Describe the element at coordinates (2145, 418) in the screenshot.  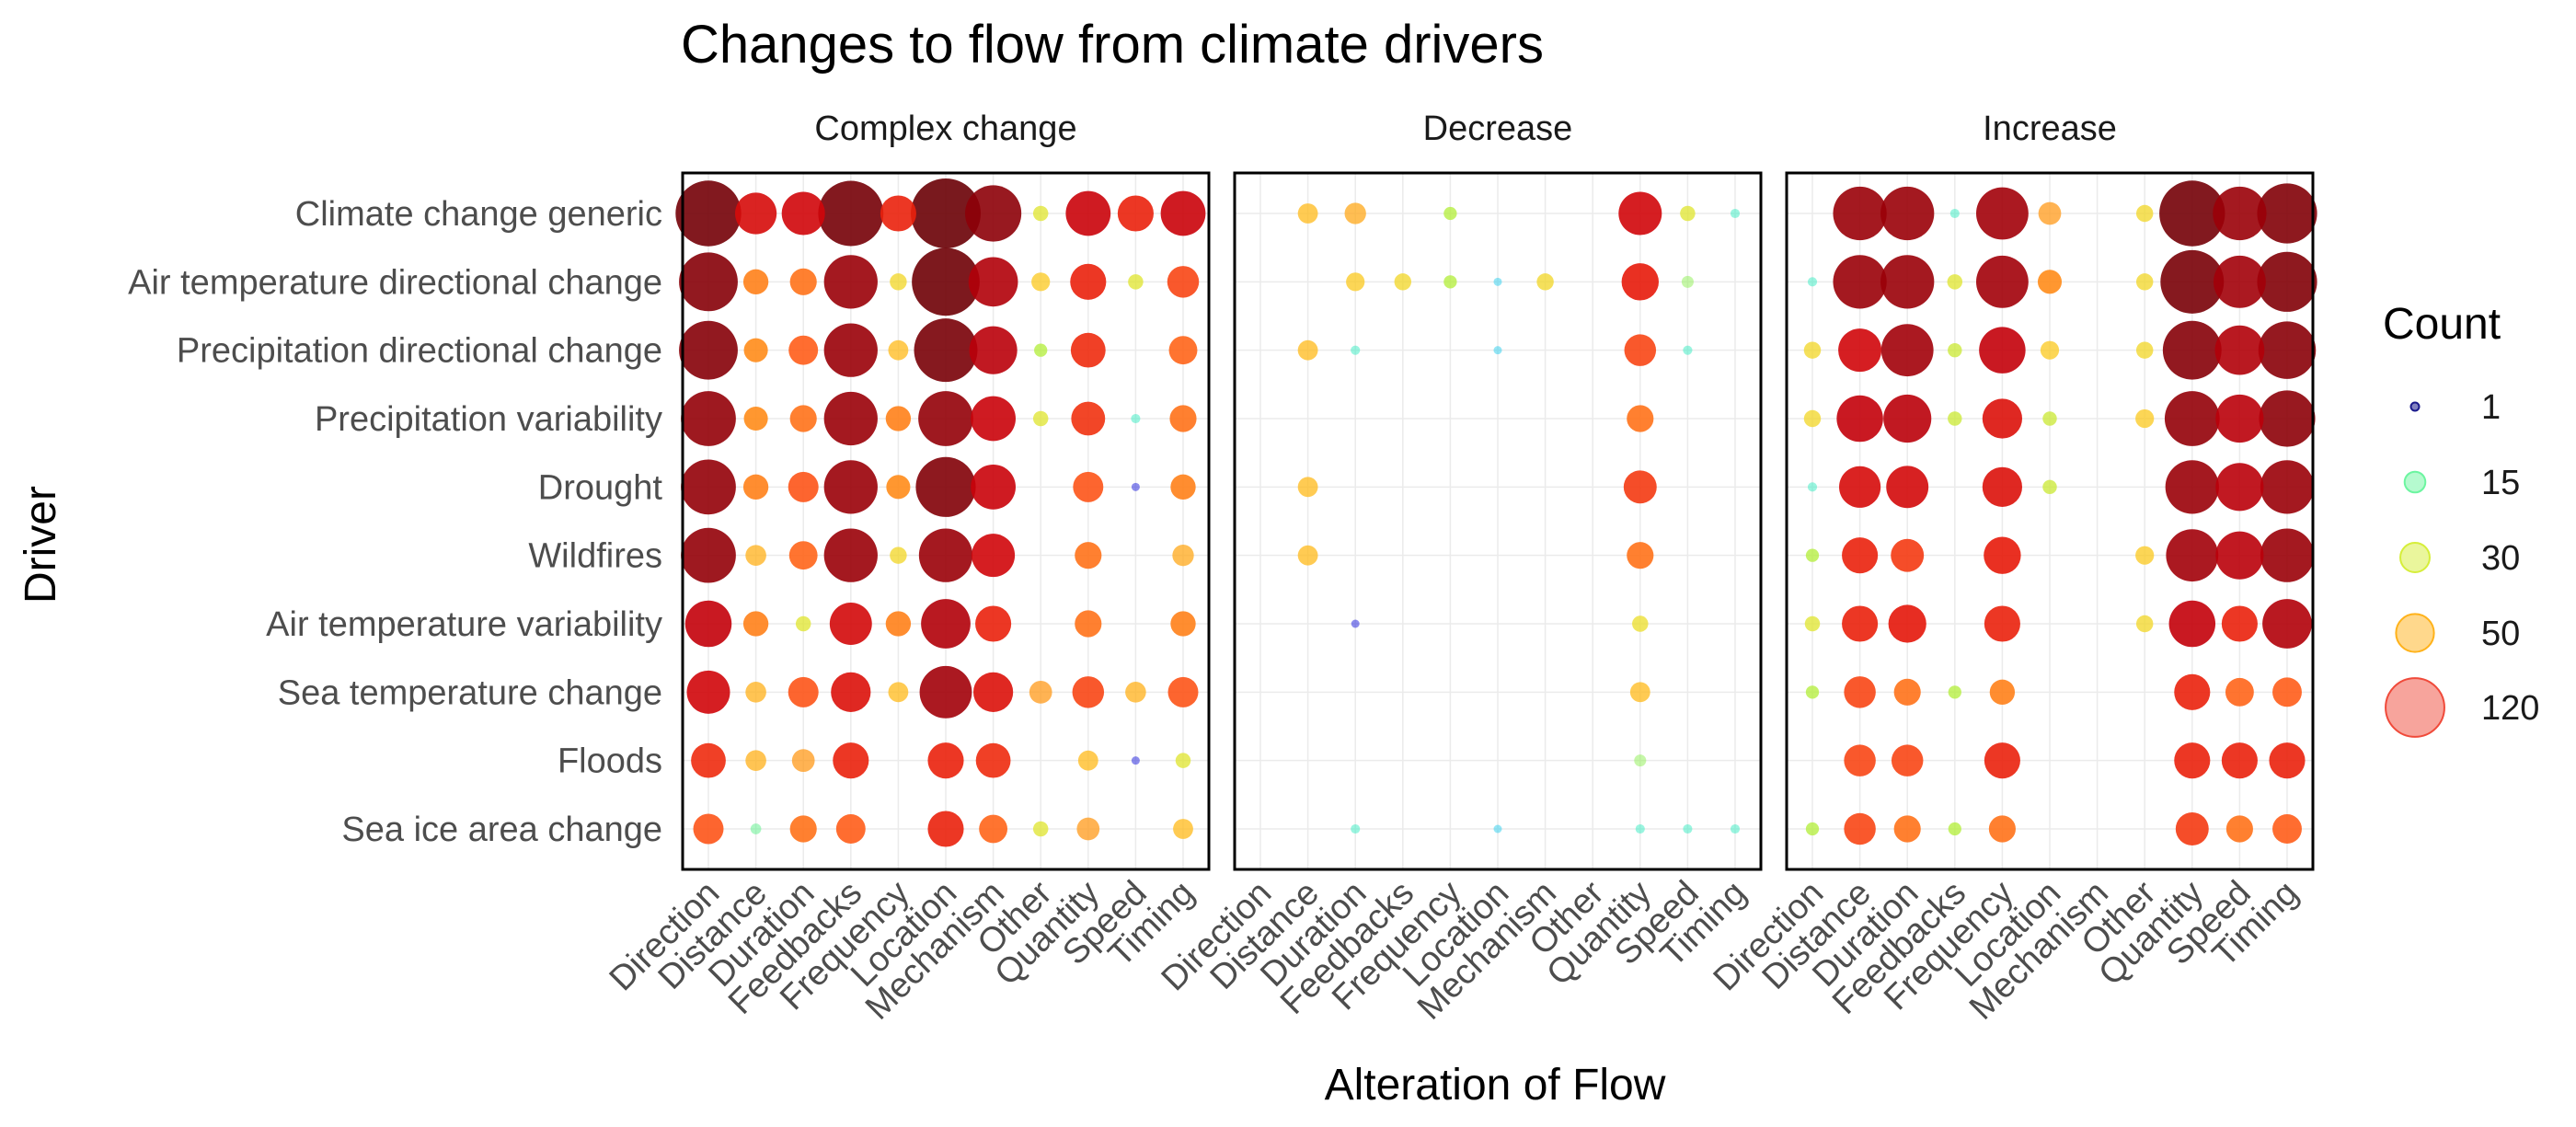
I see `point-increase-precipitation-variability-other` at that location.